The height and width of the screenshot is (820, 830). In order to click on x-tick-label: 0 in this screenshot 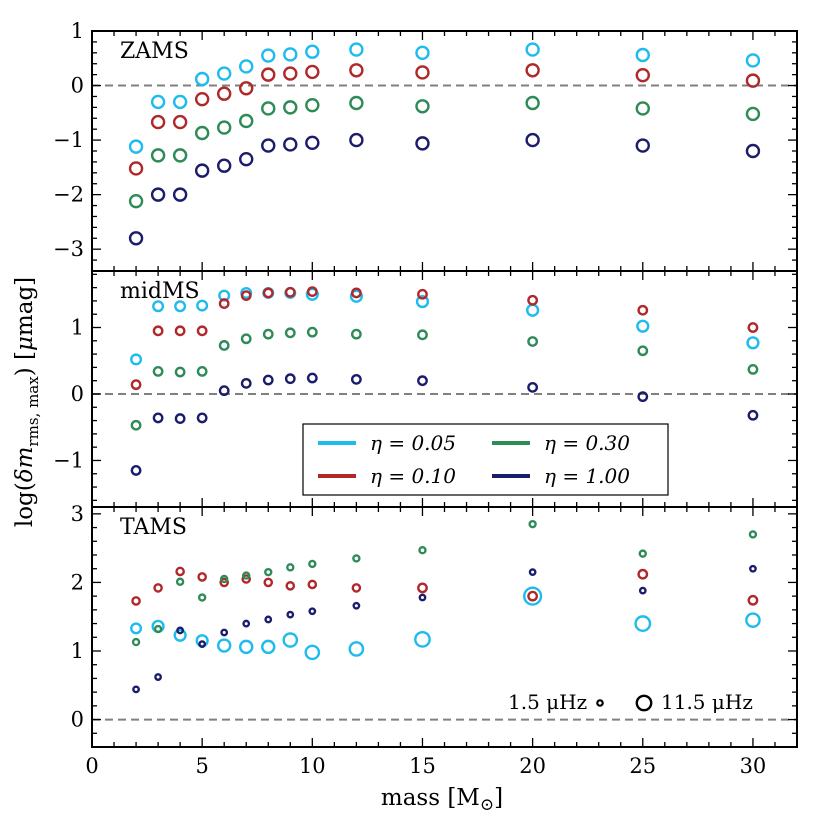, I will do `click(91, 766)`.